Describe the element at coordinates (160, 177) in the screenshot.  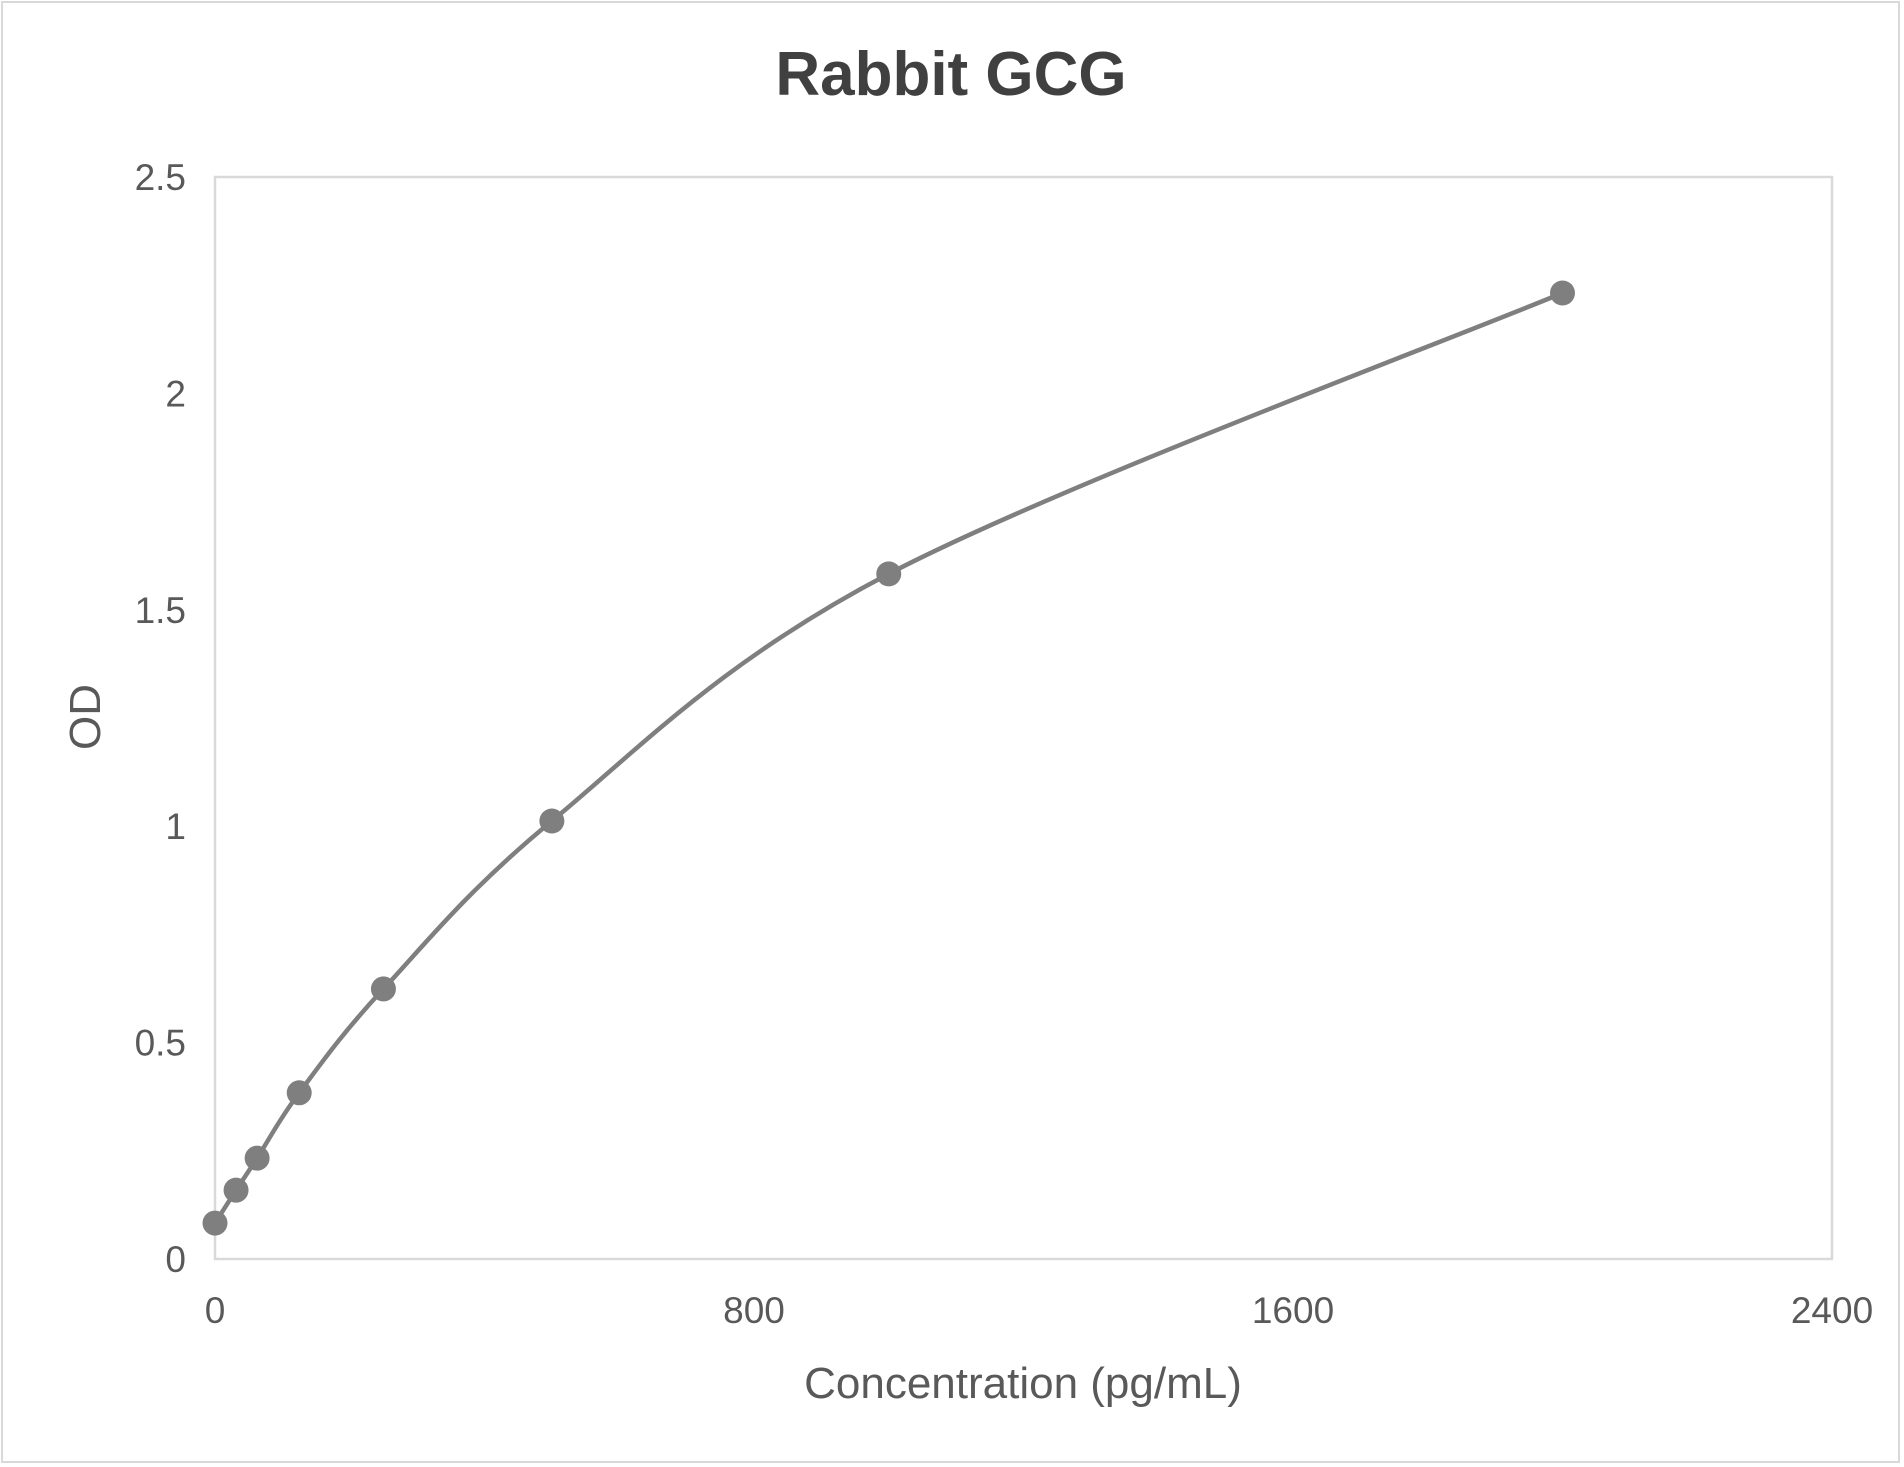
I see `y-tick-label: 2.5` at that location.